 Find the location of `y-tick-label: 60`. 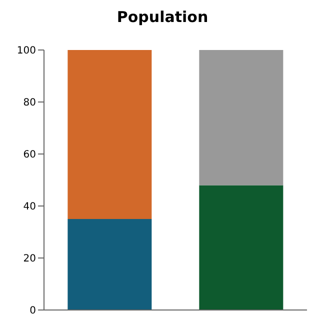

y-tick-label: 60 is located at coordinates (29, 155).